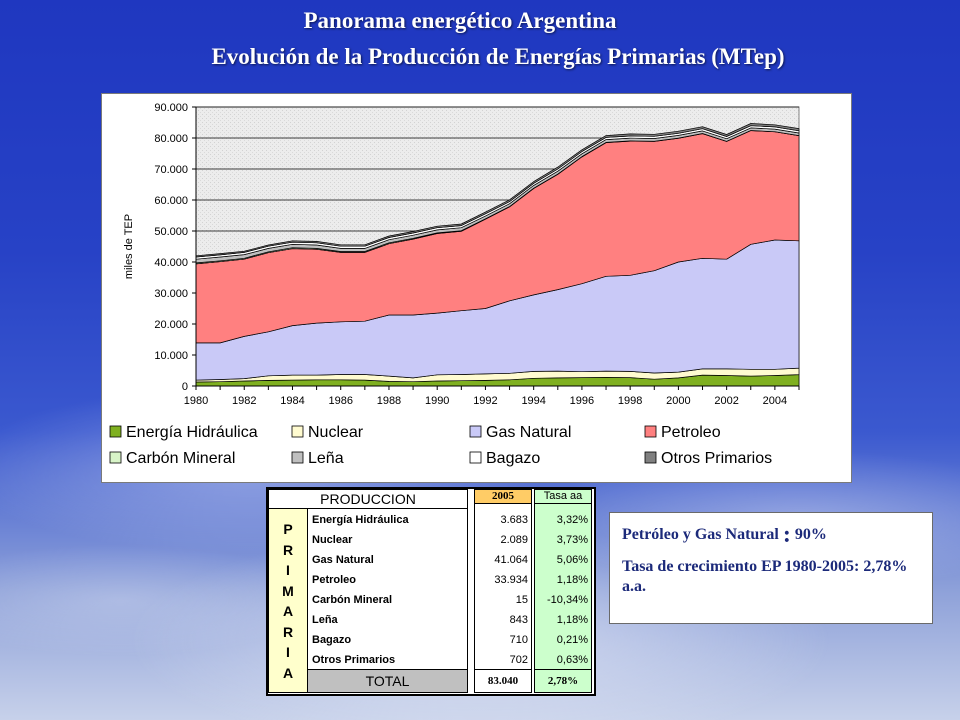  Describe the element at coordinates (171, 356) in the screenshot. I see `y-tick-label: 10.000` at that location.